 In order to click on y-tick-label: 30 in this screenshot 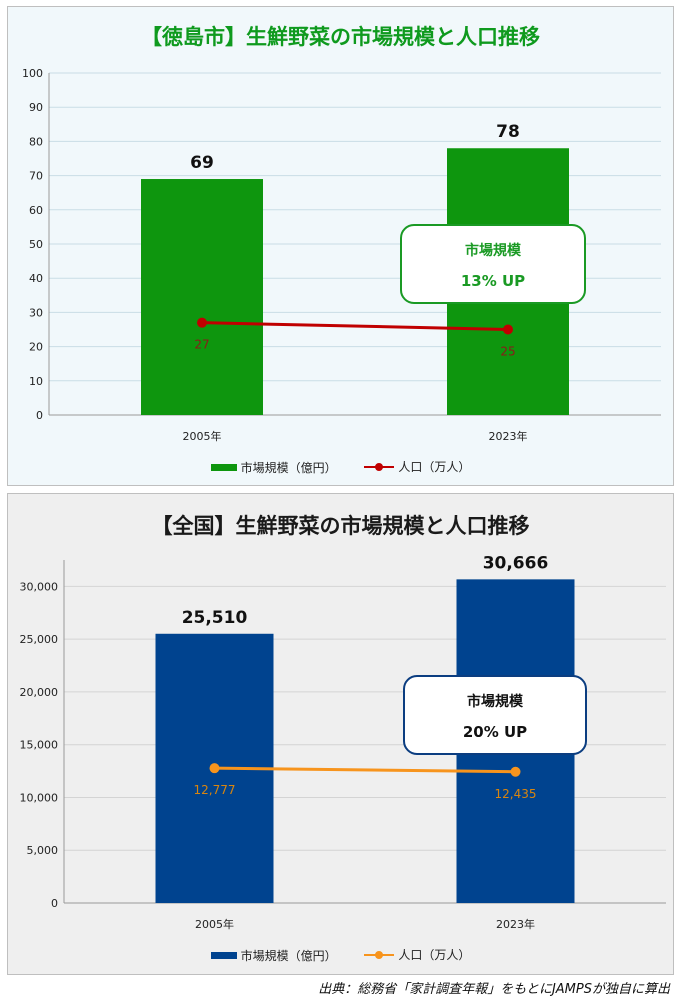, I will do `click(36, 312)`.